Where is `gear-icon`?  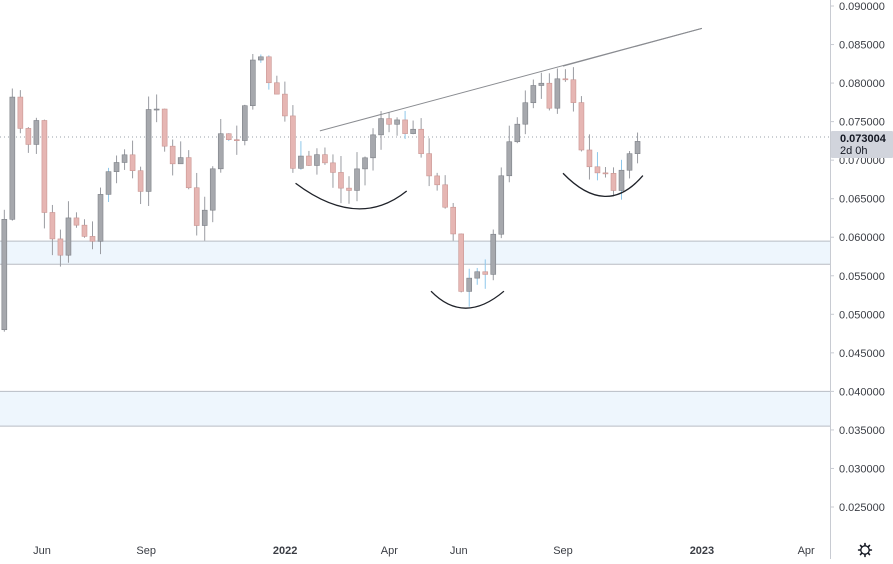
gear-icon is located at coordinates (865, 550).